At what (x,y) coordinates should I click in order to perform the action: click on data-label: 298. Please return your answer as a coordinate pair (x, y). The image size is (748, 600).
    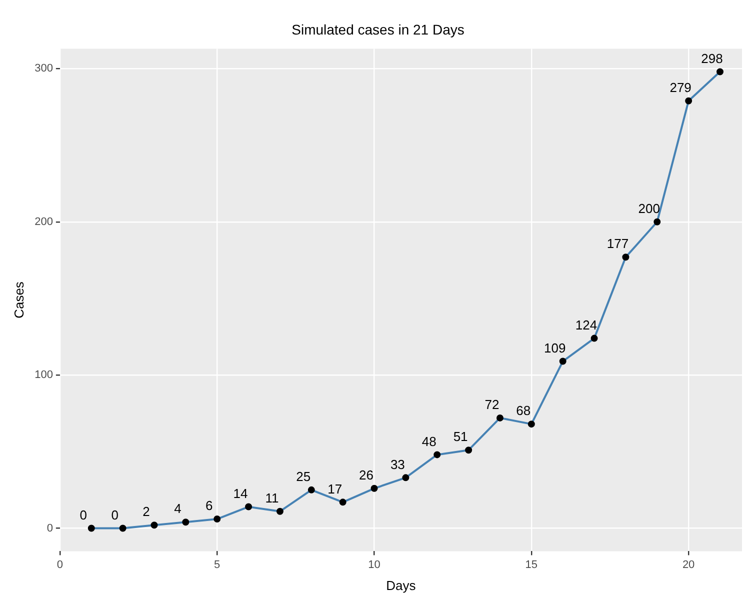
    Looking at the image, I should click on (712, 58).